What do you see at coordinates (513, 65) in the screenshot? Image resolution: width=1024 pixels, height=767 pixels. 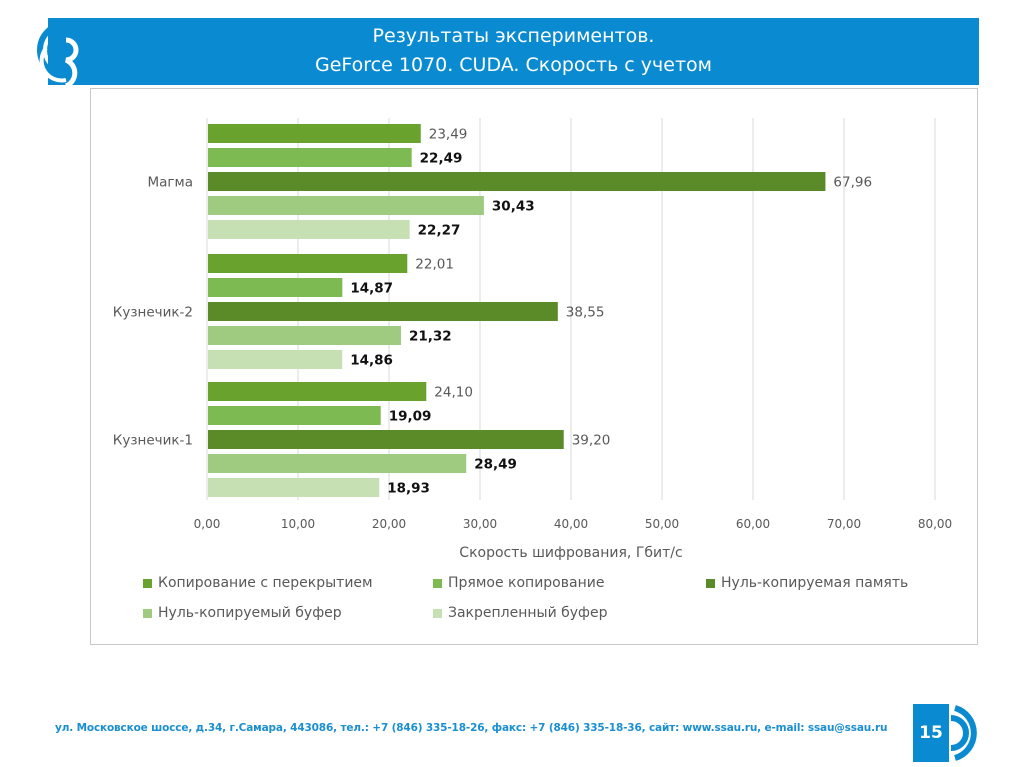 I see `slide-title-line2: GeForce 1070. CUDA. Скорость с учетом` at bounding box center [513, 65].